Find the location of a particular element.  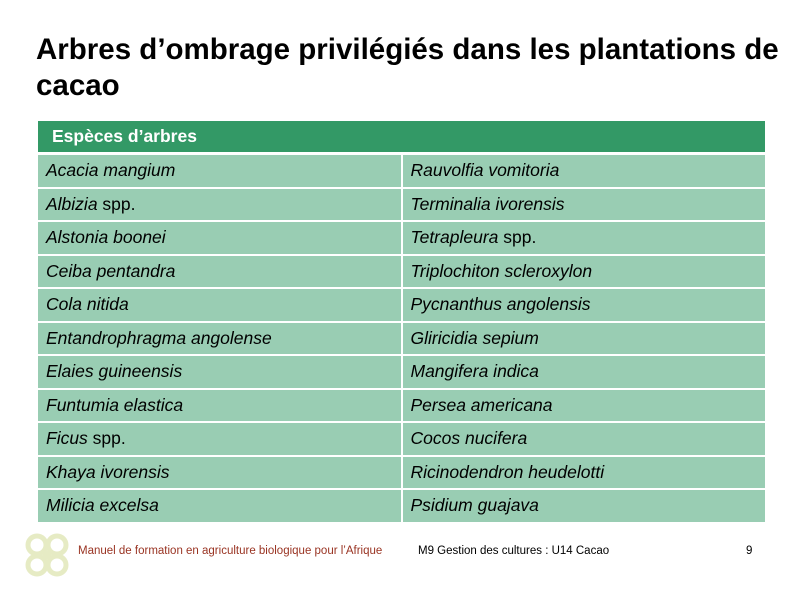

species-name: Cocos nucifera is located at coordinates (469, 438).